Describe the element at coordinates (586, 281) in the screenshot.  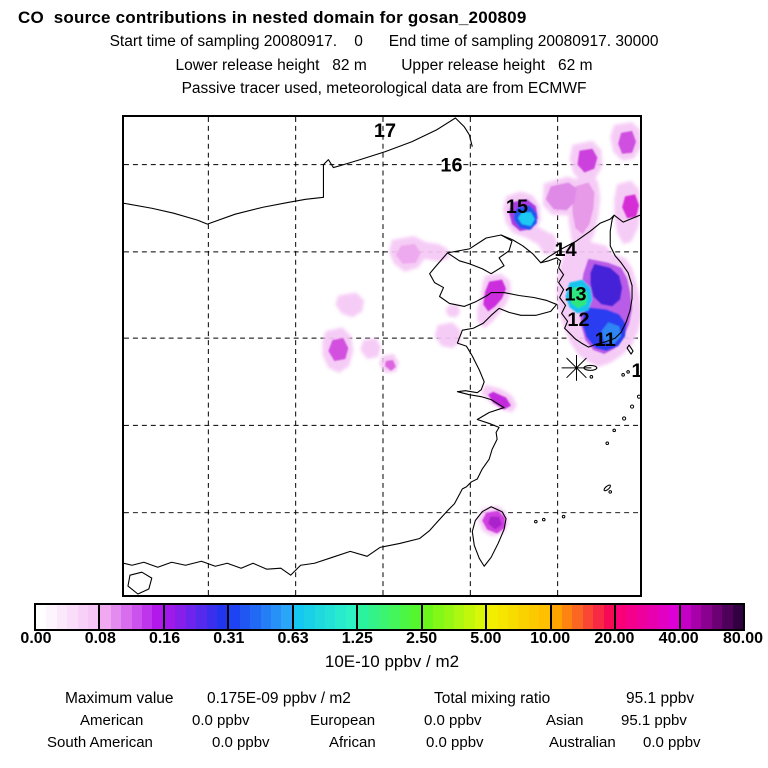
I see `korea-coast` at that location.